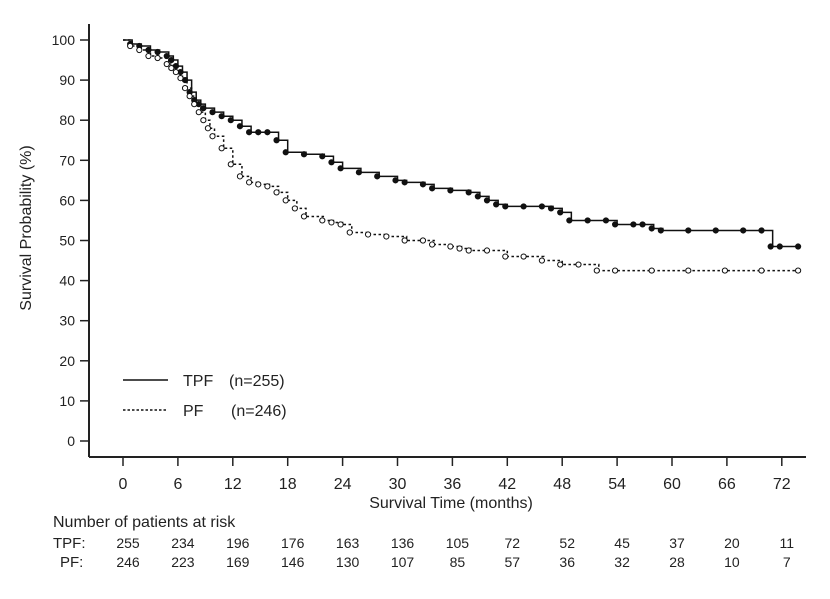 This screenshot has height=599, width=830. I want to click on x-tick-label: 0, so click(123, 484).